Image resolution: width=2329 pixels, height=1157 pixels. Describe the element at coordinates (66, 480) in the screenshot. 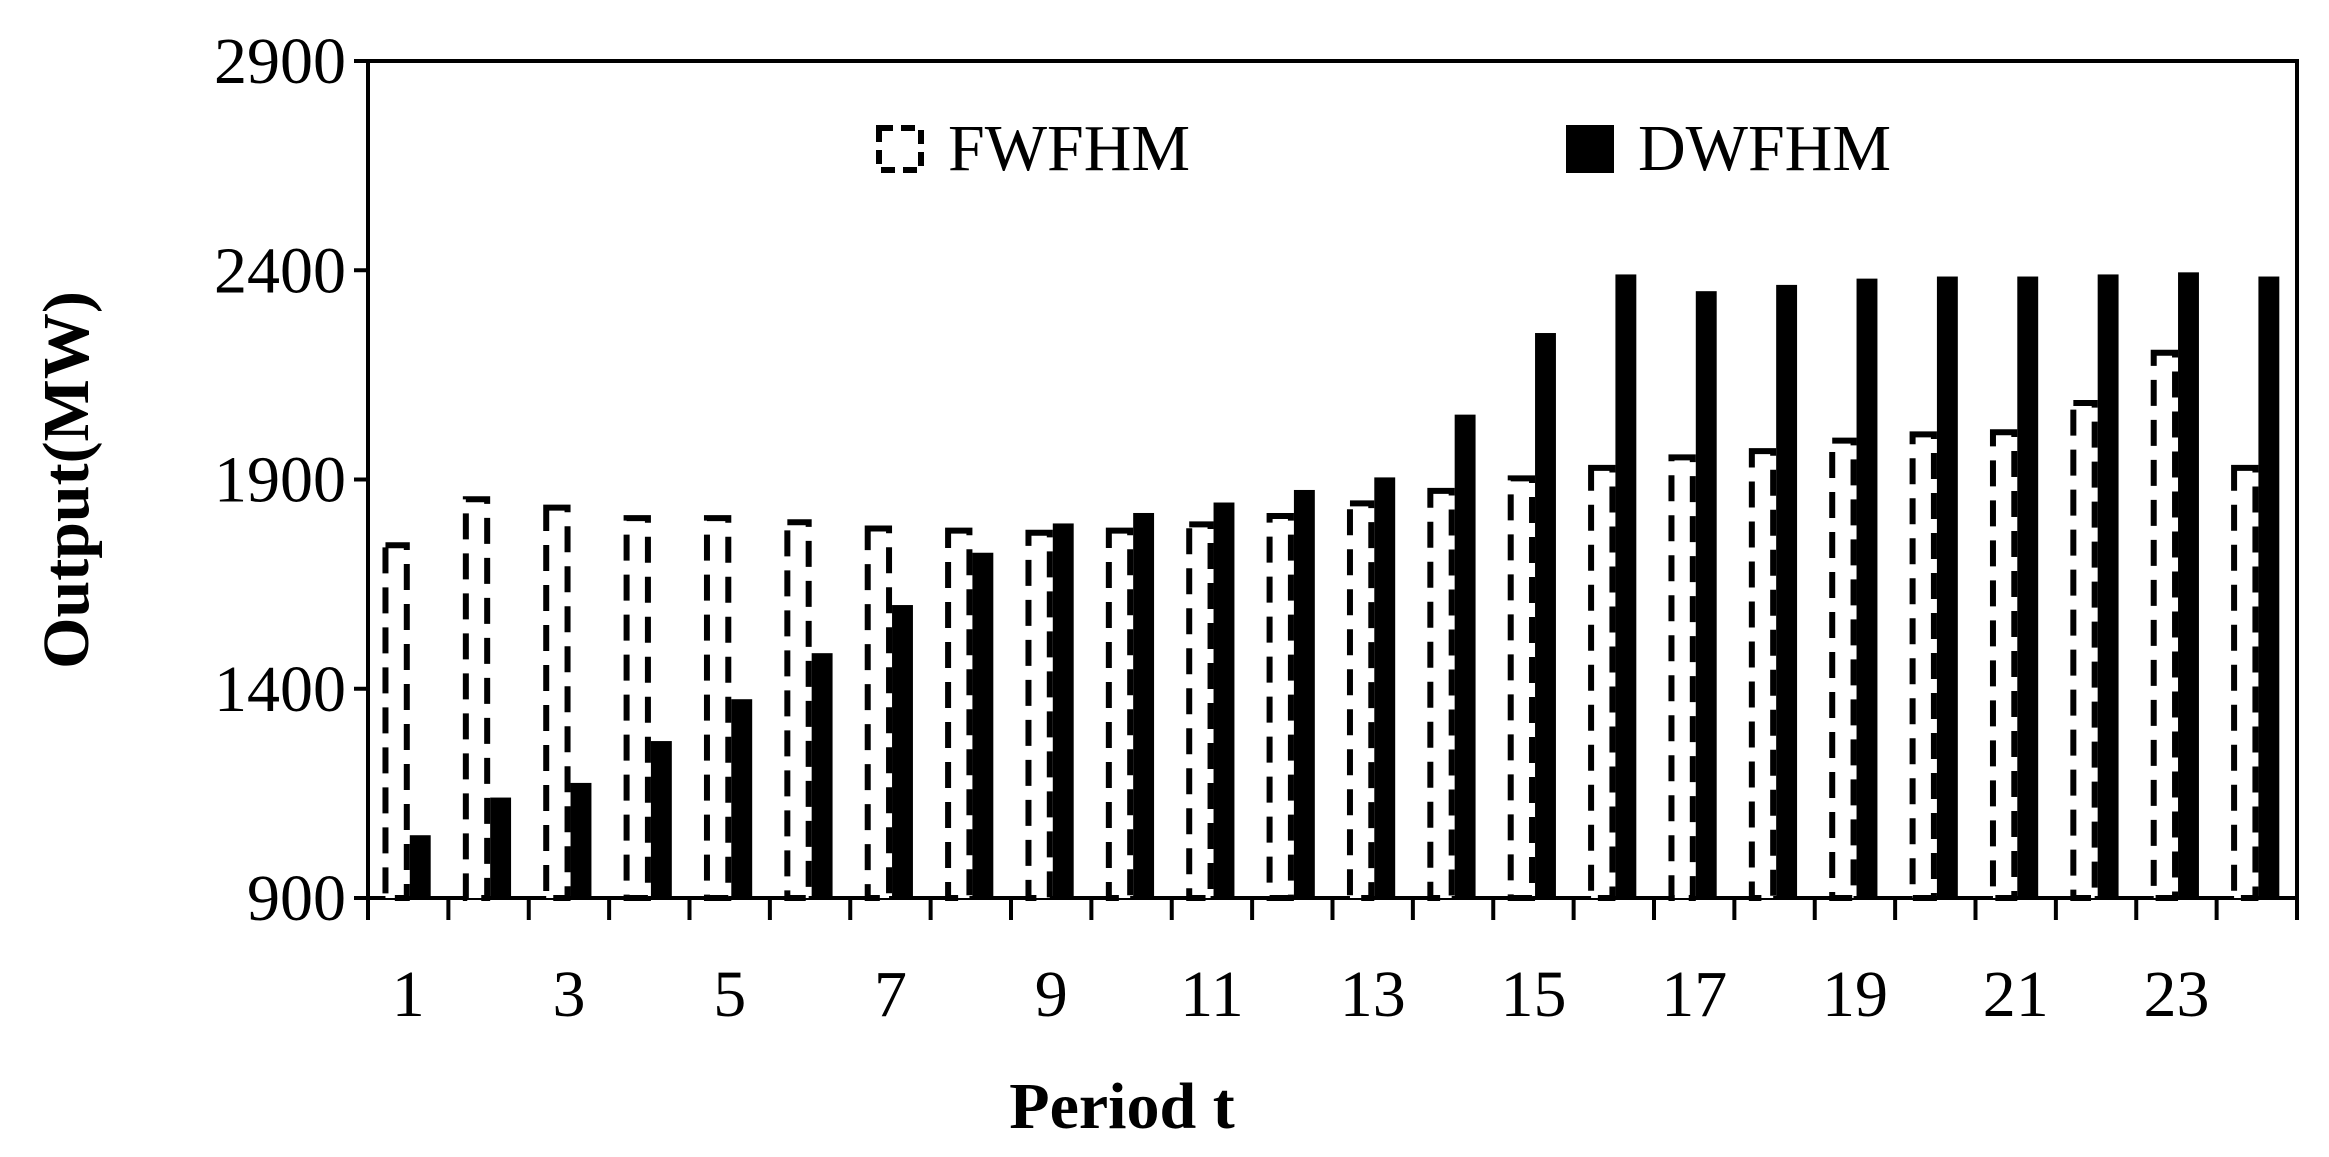

I see `y-axis-label: Output(MW)` at that location.